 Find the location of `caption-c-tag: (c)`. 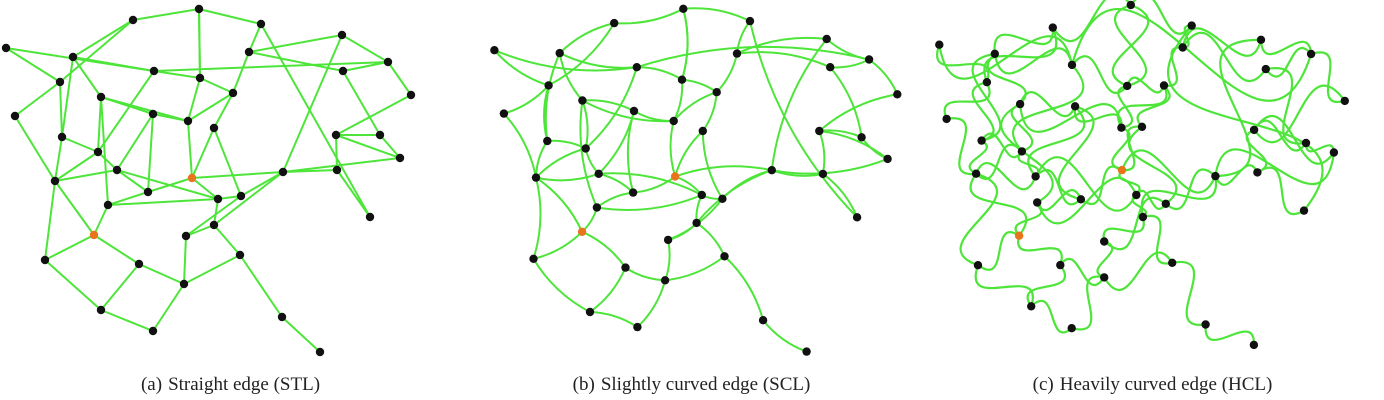

caption-c-tag: (c) is located at coordinates (1043, 384).